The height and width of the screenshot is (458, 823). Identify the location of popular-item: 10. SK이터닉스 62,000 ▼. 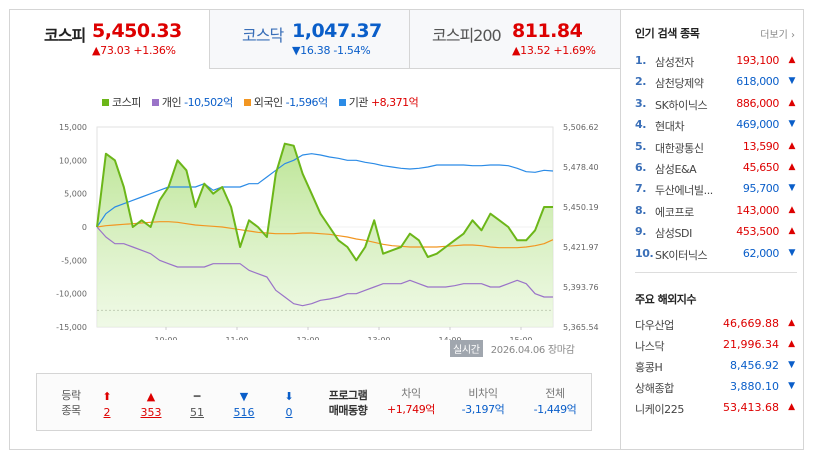
(716, 254).